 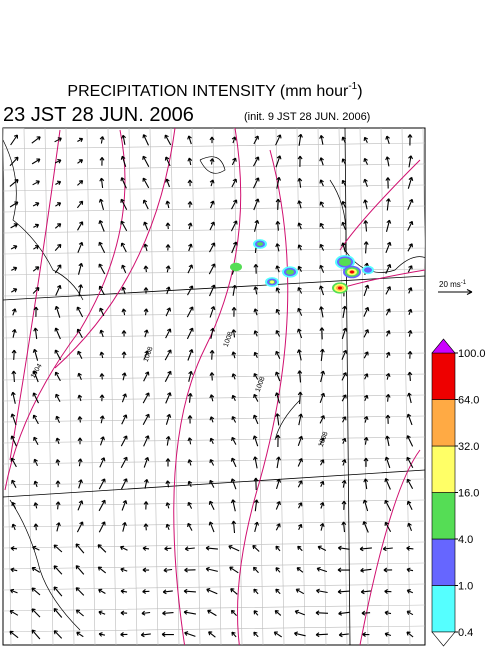 What do you see at coordinates (352, 86) in the screenshot?
I see `title-sup: -1` at bounding box center [352, 86].